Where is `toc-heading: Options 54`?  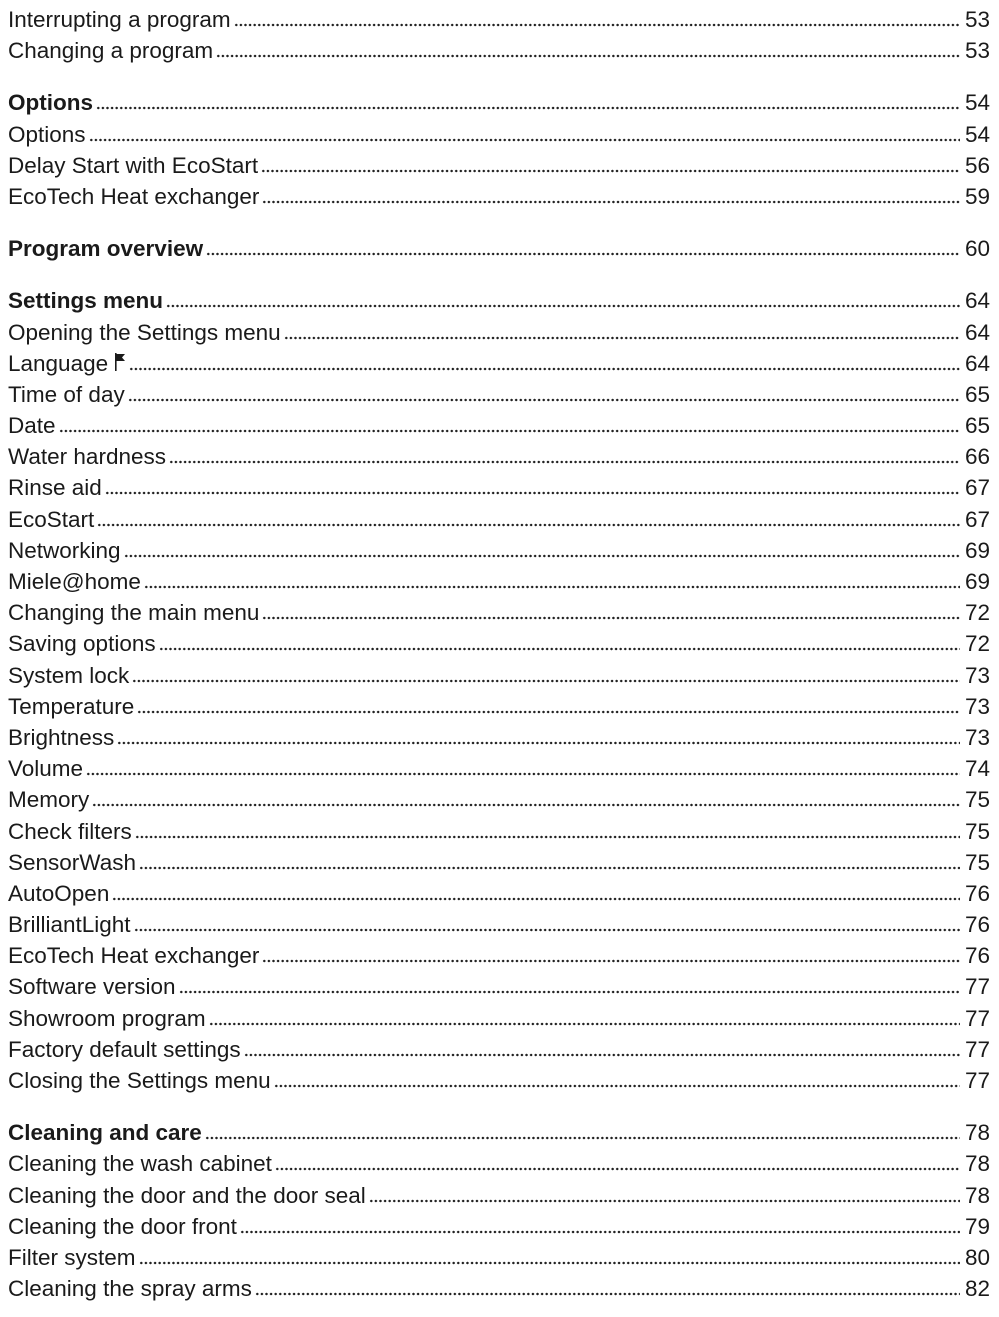
toc-heading: Options 54 is located at coordinates (499, 102).